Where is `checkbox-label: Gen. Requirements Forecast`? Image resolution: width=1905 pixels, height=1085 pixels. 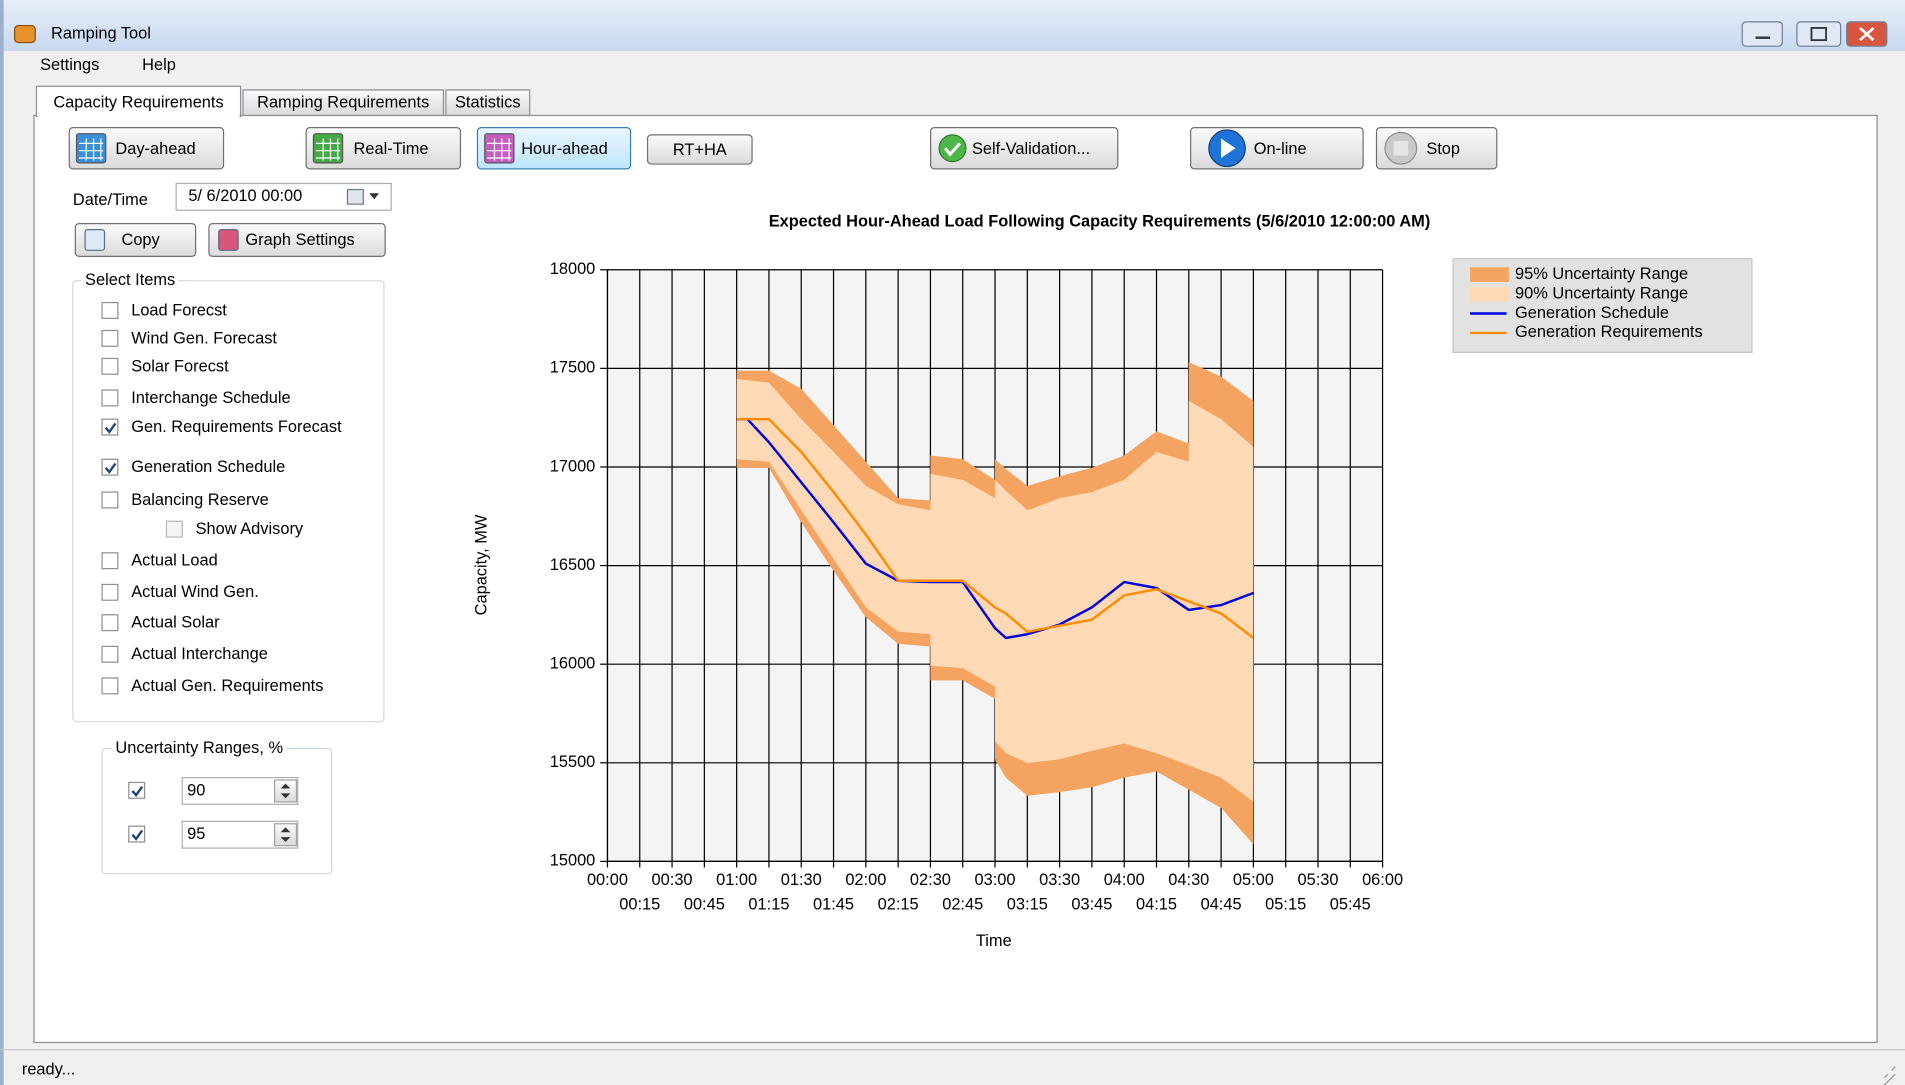
checkbox-label: Gen. Requirements Forecast is located at coordinates (236, 427).